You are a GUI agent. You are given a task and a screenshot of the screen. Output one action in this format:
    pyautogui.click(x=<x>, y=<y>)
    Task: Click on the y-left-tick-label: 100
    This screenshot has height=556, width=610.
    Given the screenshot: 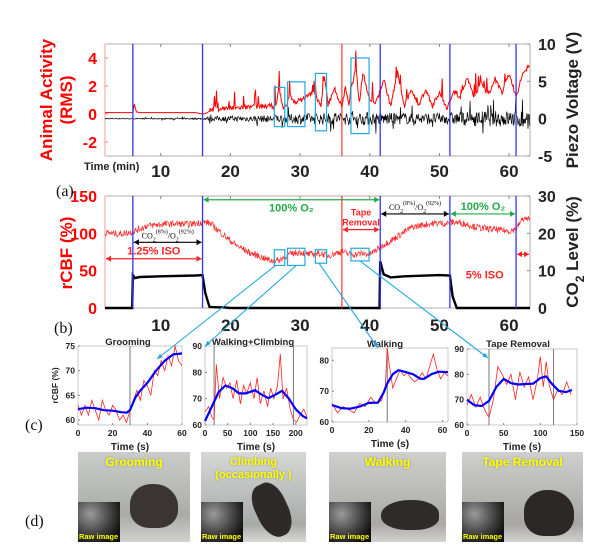 What is the action you would take?
    pyautogui.click(x=83, y=234)
    